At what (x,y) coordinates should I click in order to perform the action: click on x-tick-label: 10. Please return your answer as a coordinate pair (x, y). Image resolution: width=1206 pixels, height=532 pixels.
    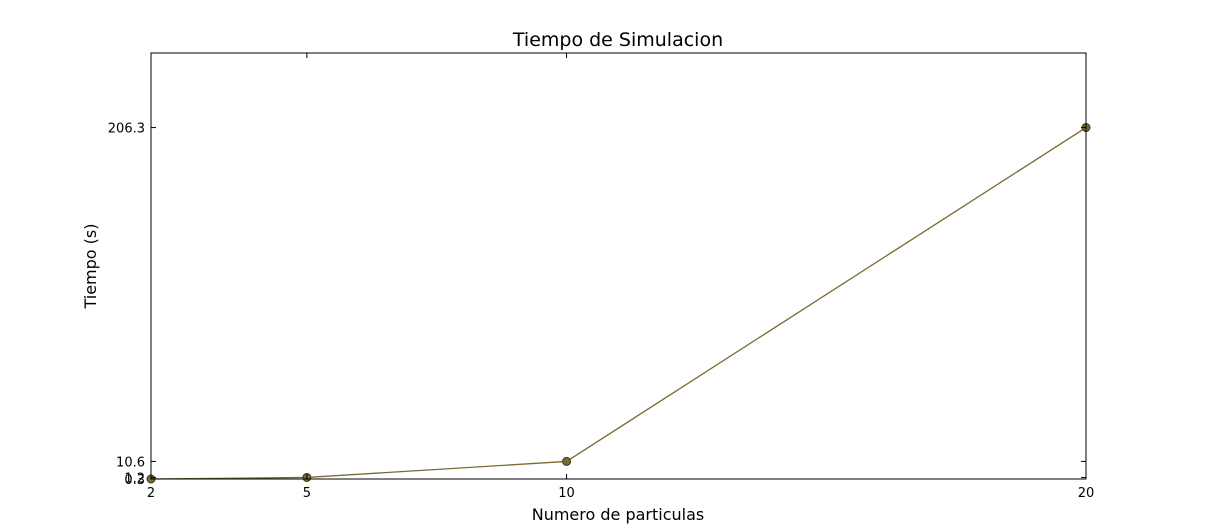
    Looking at the image, I should click on (566, 493).